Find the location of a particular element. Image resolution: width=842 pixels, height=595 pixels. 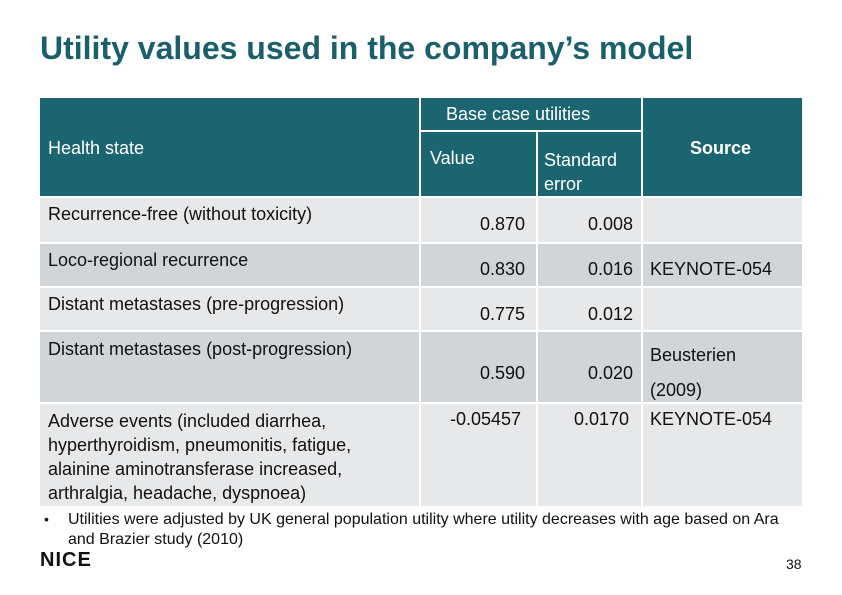

value-cell: 0.775 is located at coordinates (503, 314).